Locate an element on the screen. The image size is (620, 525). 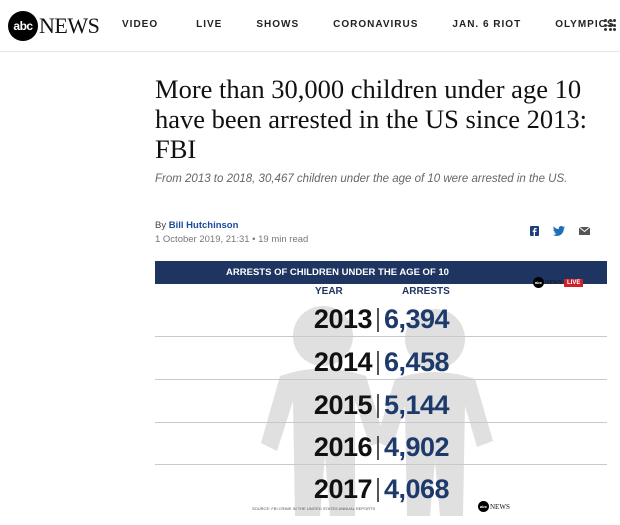
row-arrests: 6,458 is located at coordinates (417, 362).